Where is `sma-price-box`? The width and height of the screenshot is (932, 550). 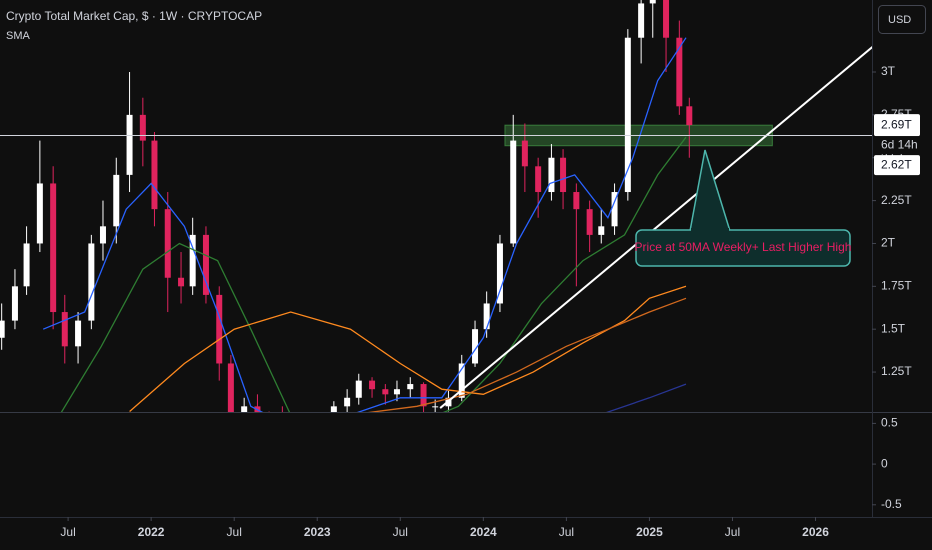 sma-price-box is located at coordinates (897, 165).